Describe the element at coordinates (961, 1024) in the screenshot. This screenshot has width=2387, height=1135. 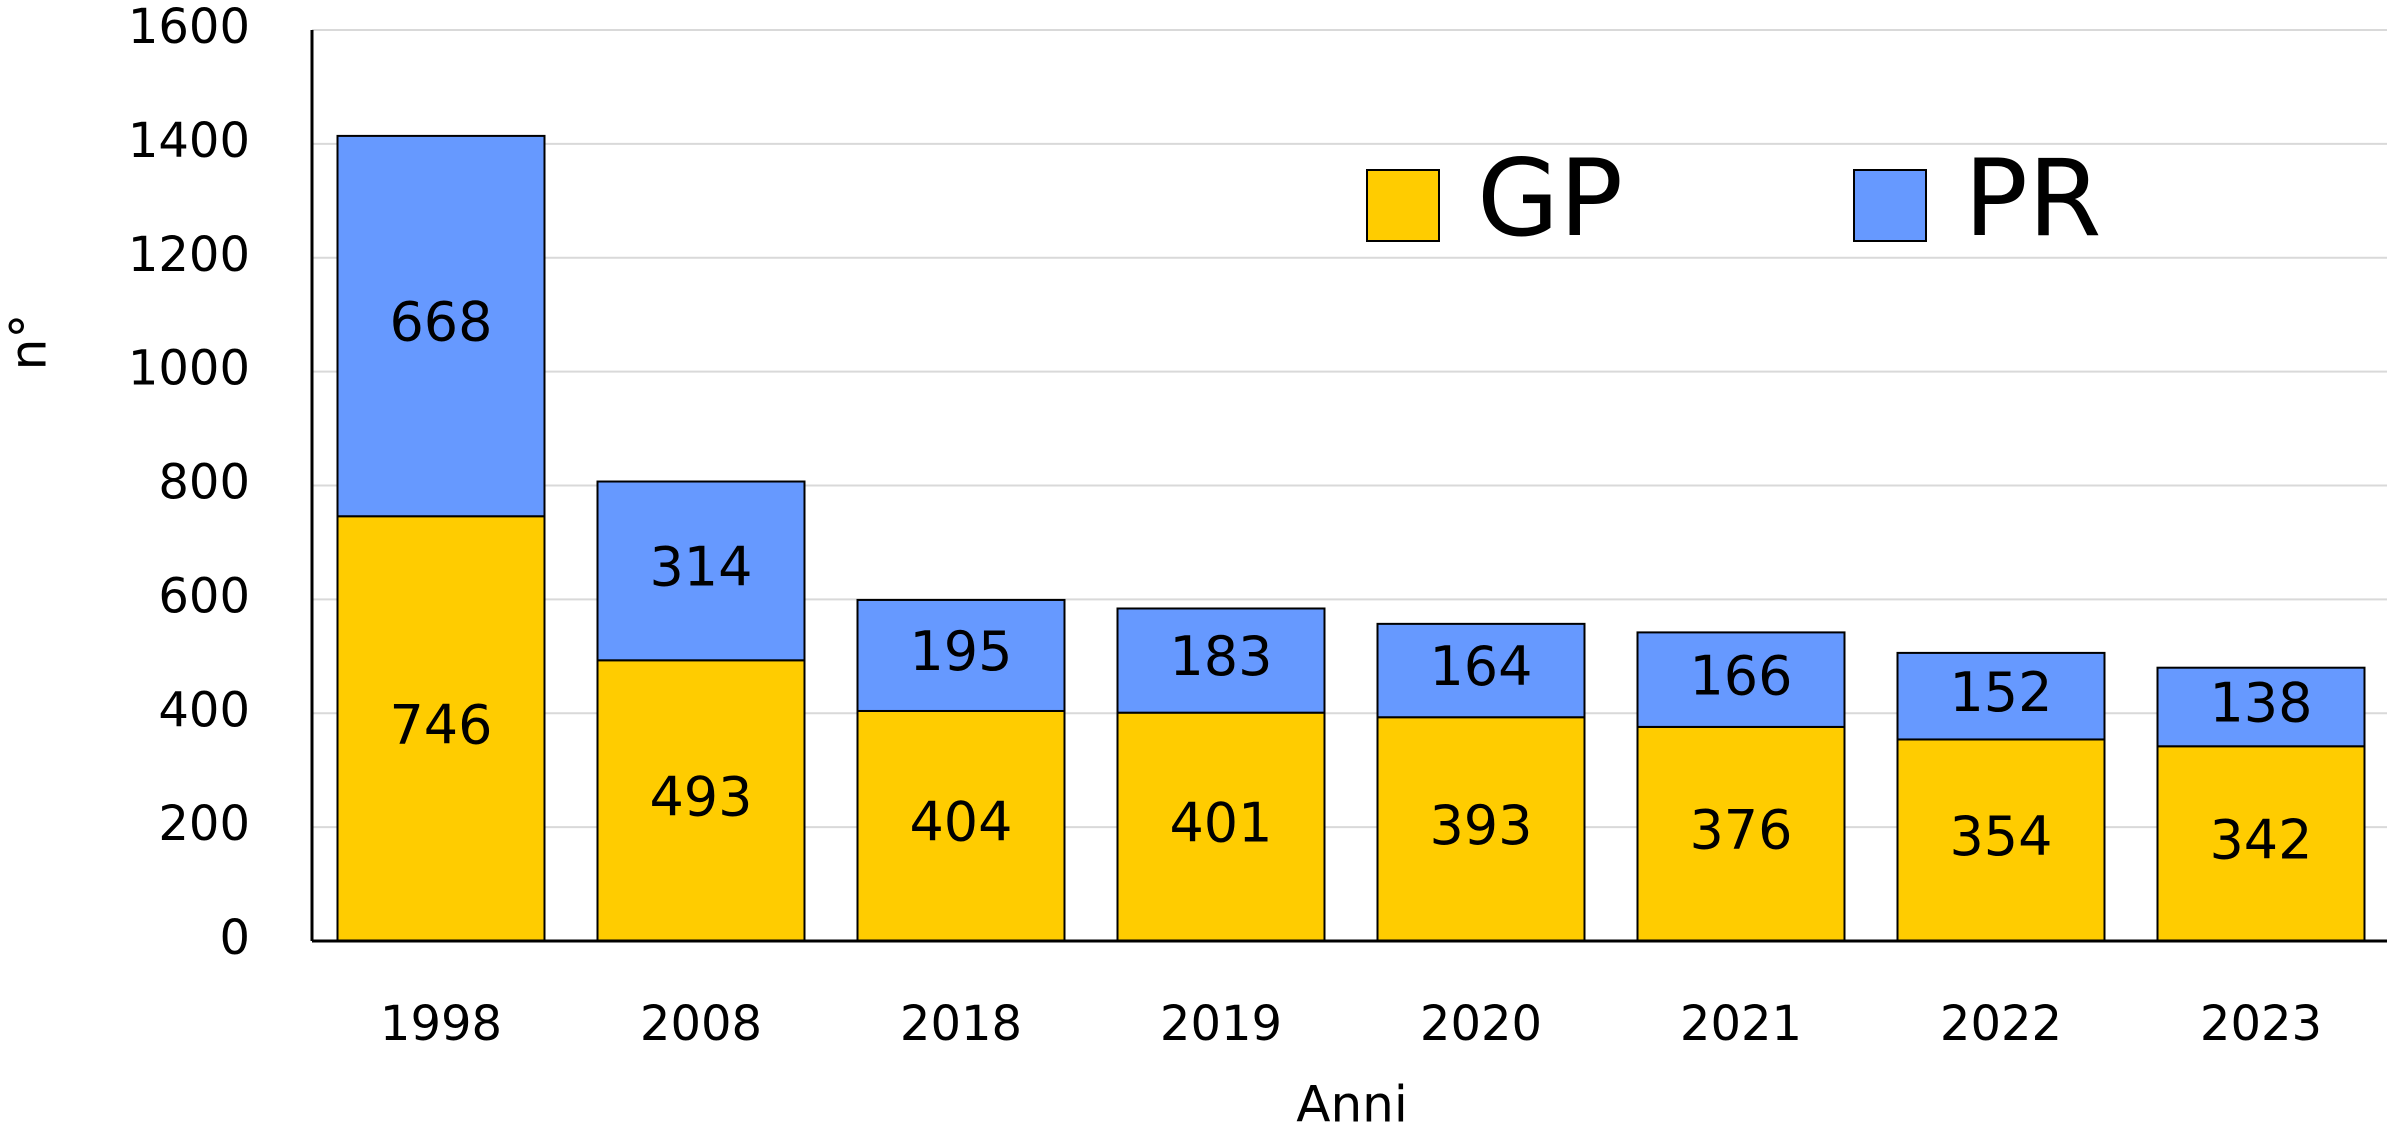
I see `x-tick-label: 2018` at that location.